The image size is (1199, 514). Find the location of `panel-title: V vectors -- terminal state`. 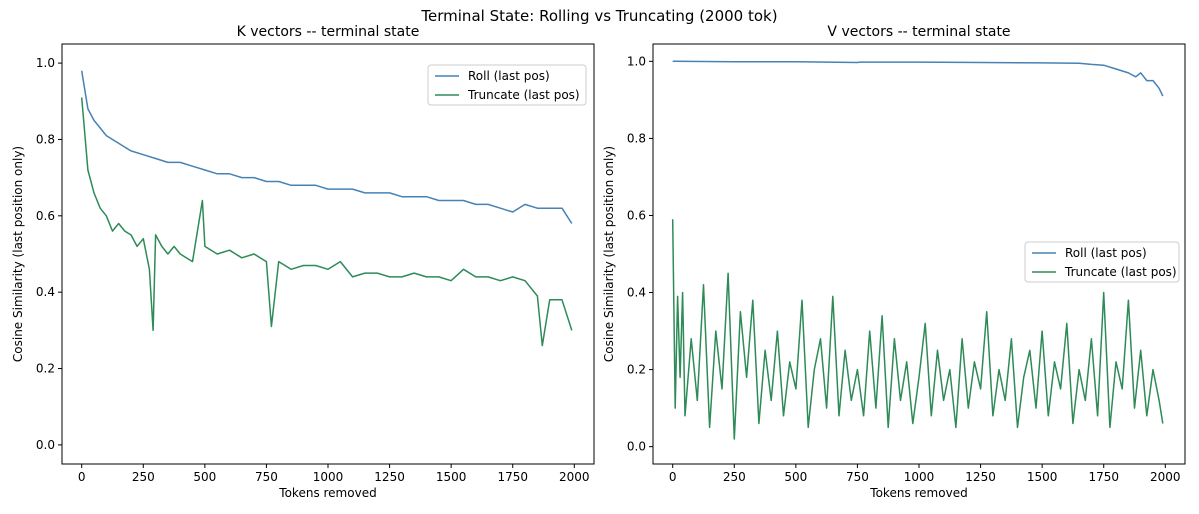

panel-title: V vectors -- terminal state is located at coordinates (918, 32).